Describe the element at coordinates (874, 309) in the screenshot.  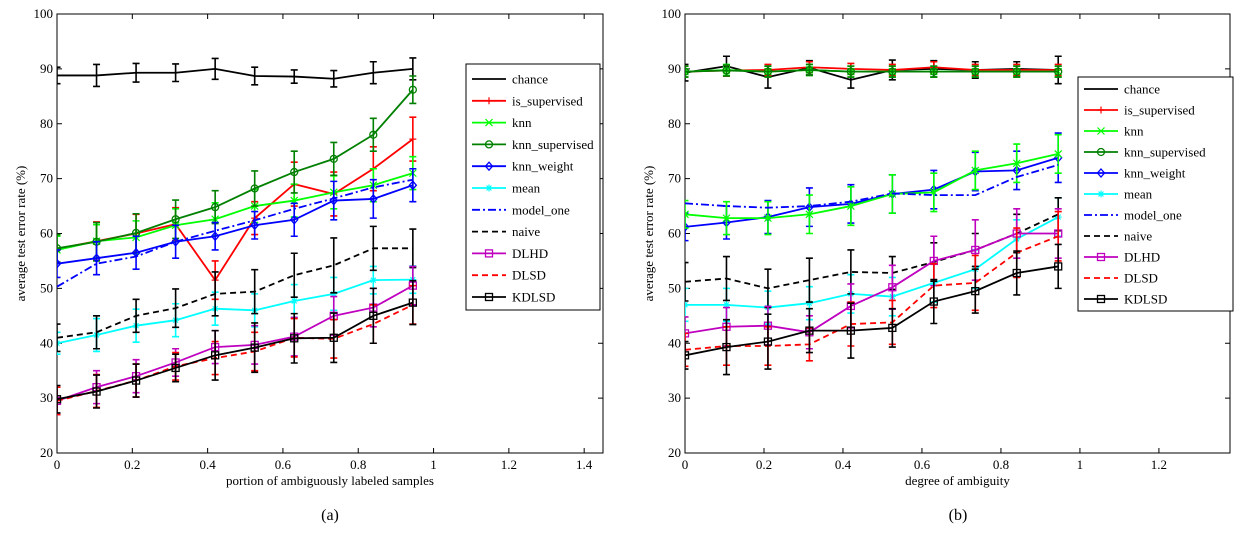
I see `series-KDLSD` at that location.